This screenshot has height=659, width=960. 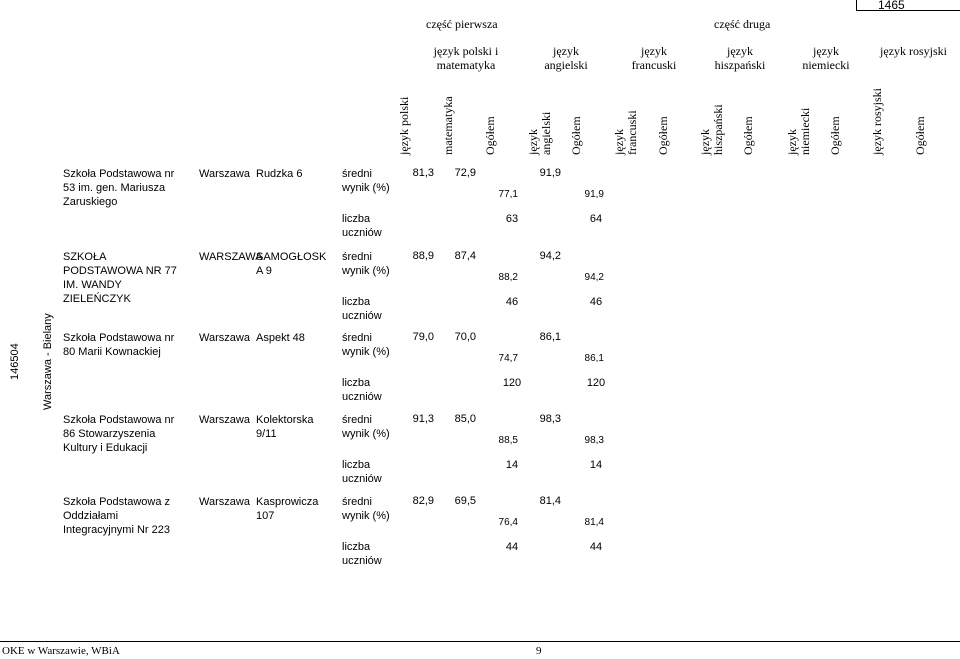 I want to click on group-code: 146504, so click(x=15, y=361).